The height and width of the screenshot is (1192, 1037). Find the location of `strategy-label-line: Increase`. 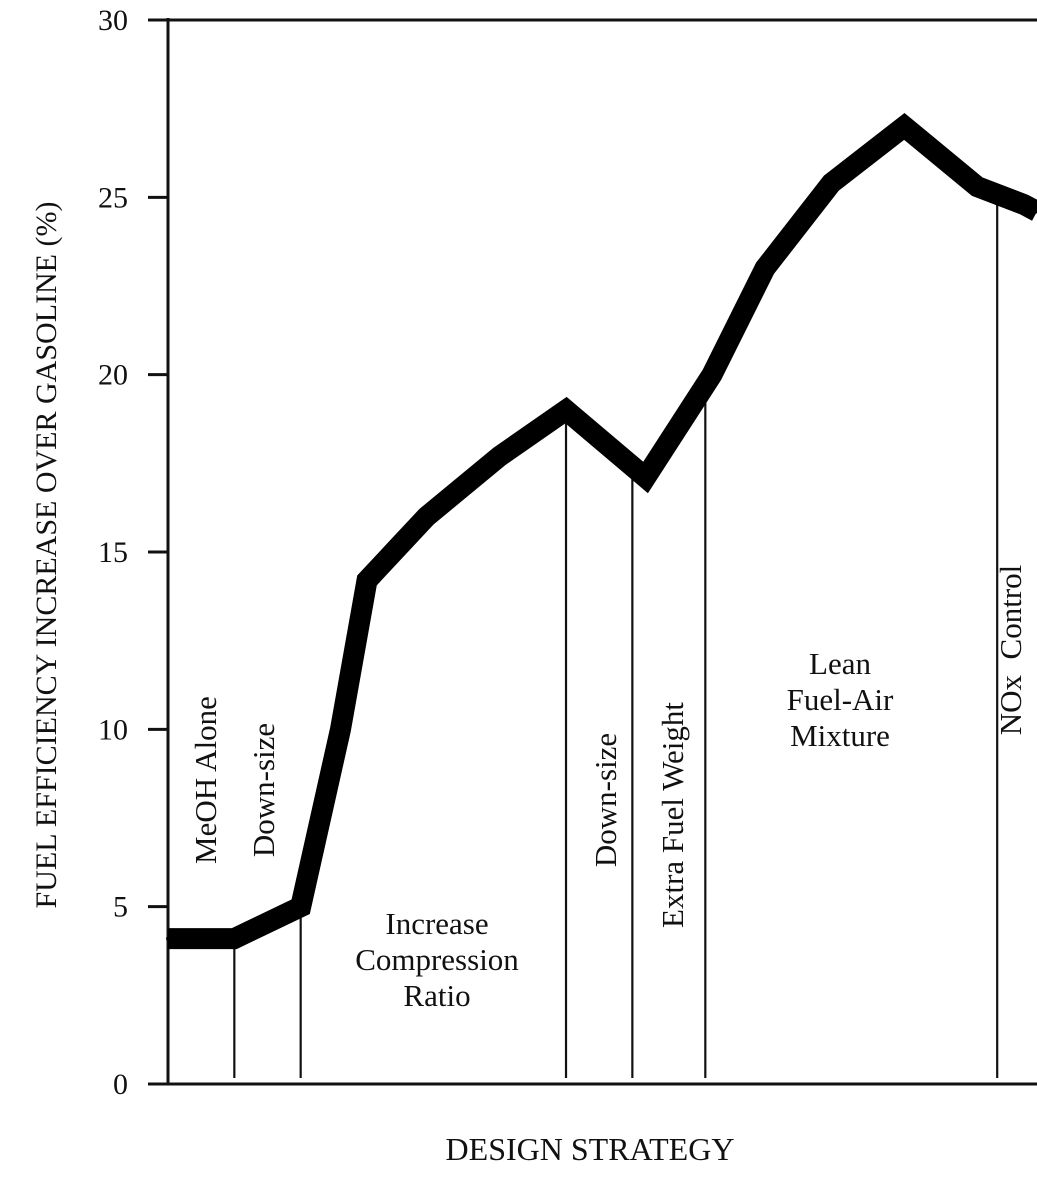

strategy-label-line: Increase is located at coordinates (436, 923).